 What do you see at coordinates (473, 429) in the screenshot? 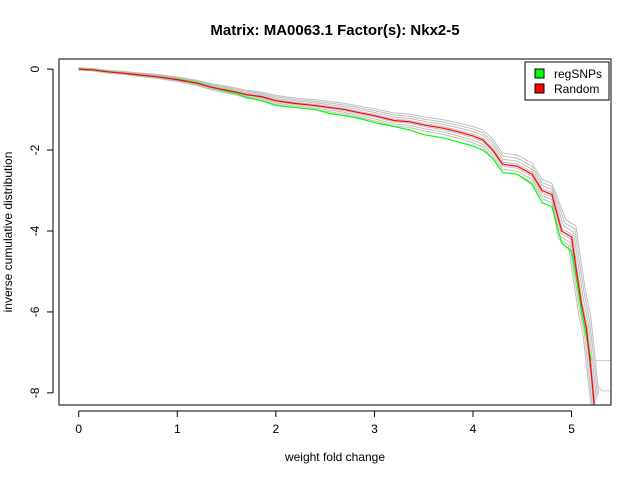
I see `x-tick-label: 4` at bounding box center [473, 429].